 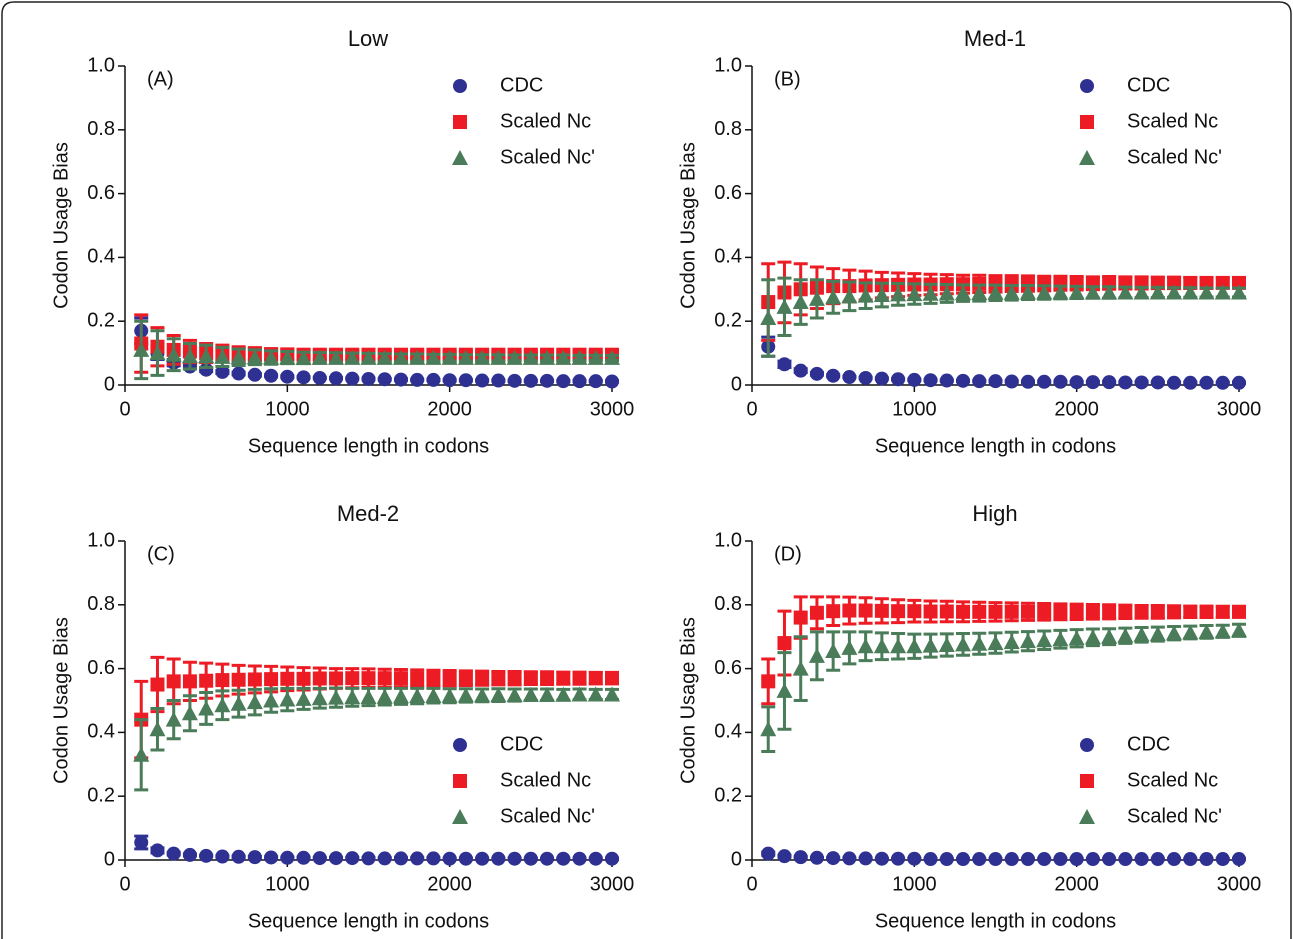 I want to click on panel-label: (D), so click(x=788, y=554).